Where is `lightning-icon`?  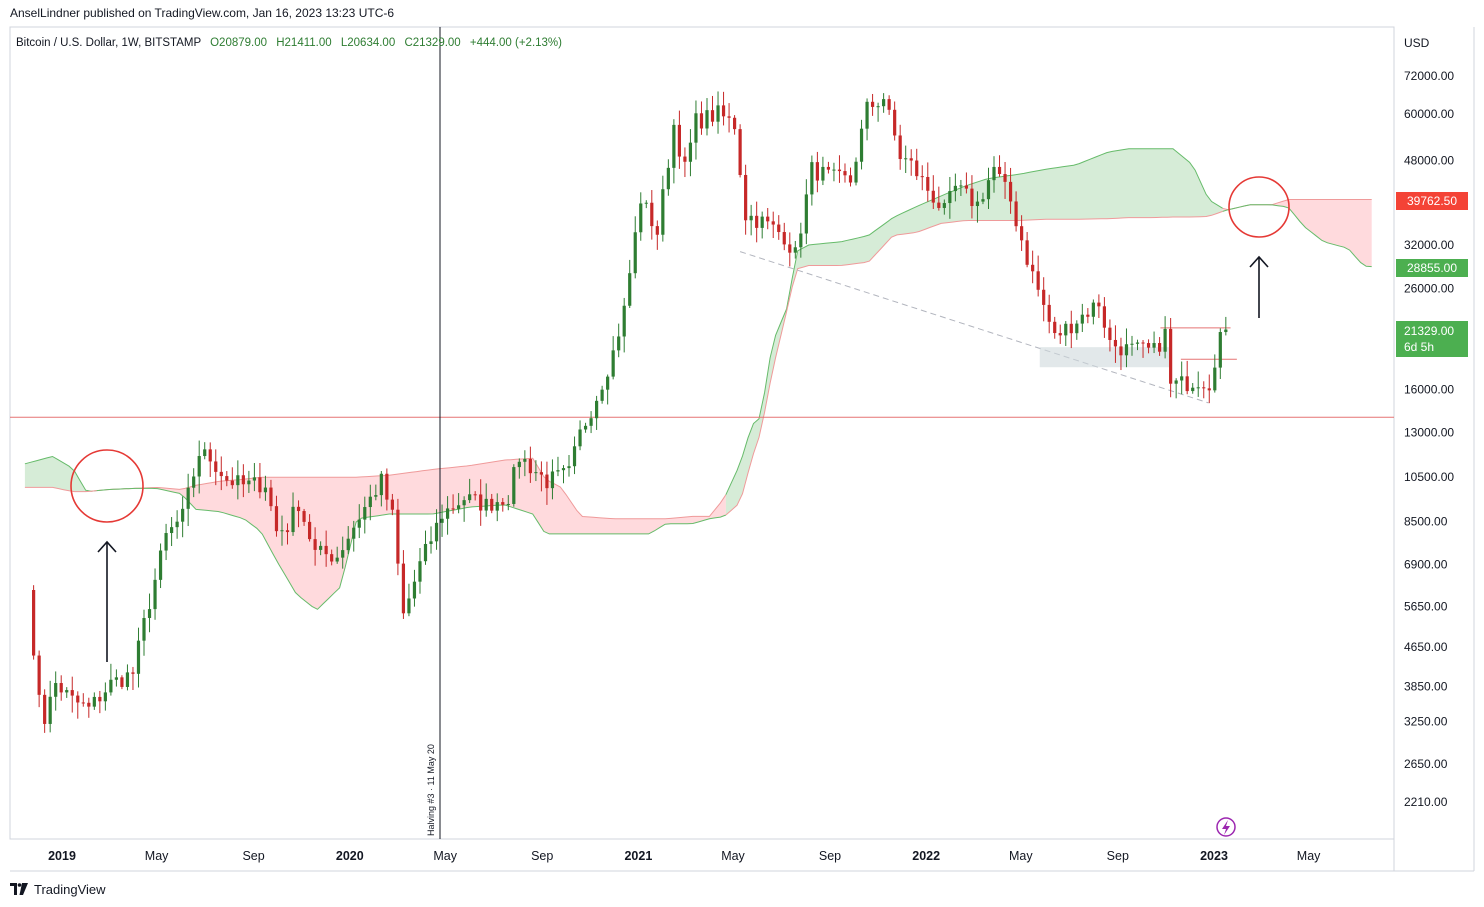
lightning-icon is located at coordinates (1226, 827).